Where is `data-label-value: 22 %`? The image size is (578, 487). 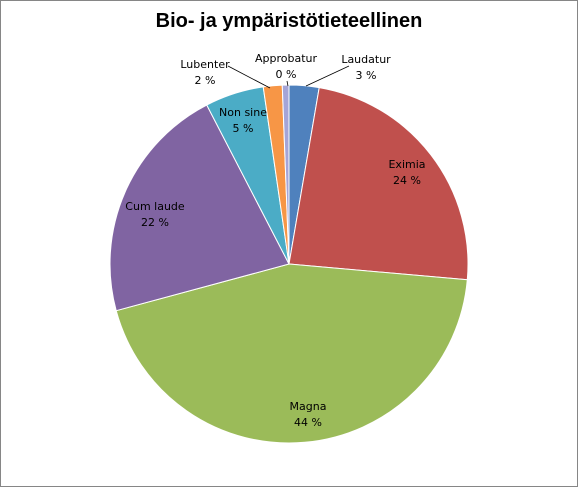
data-label-value: 22 % is located at coordinates (155, 222).